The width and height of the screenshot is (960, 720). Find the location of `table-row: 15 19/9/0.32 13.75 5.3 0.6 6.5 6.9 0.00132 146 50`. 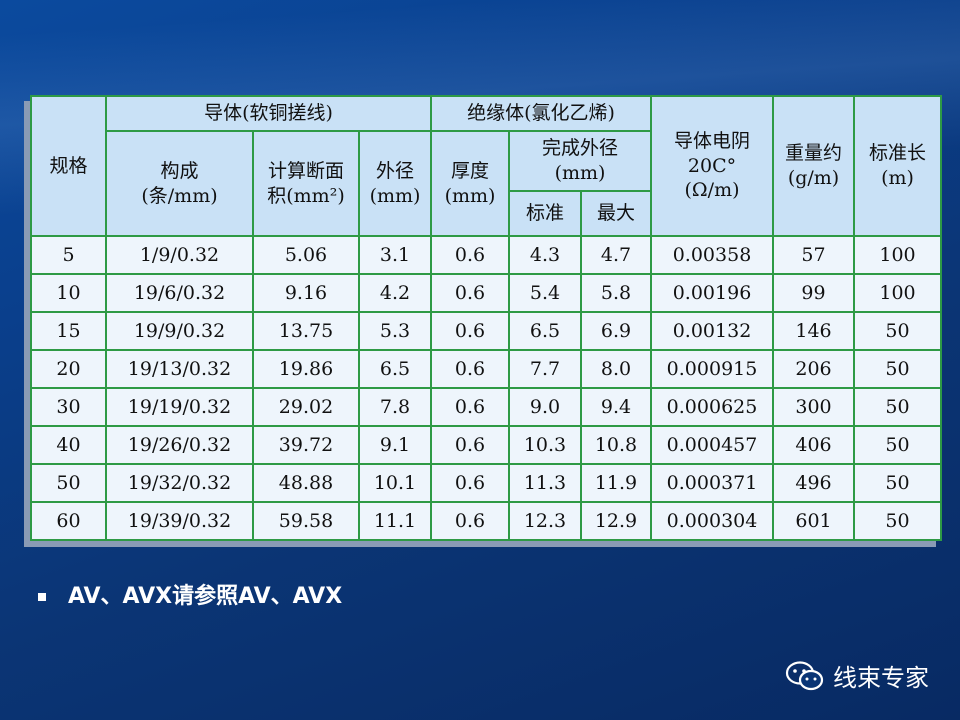

table-row: 15 19/9/0.32 13.75 5.3 0.6 6.5 6.9 0.00132 146 50 is located at coordinates (486, 331).